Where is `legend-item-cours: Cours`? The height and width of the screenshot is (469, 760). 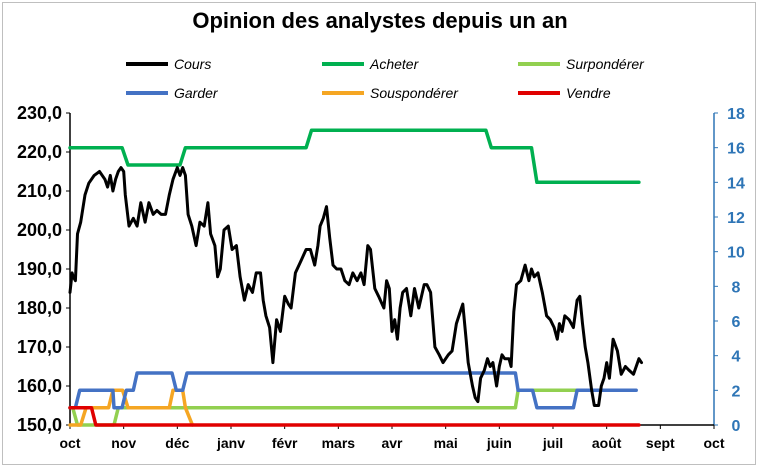
legend-item-cours: Cours is located at coordinates (168, 64).